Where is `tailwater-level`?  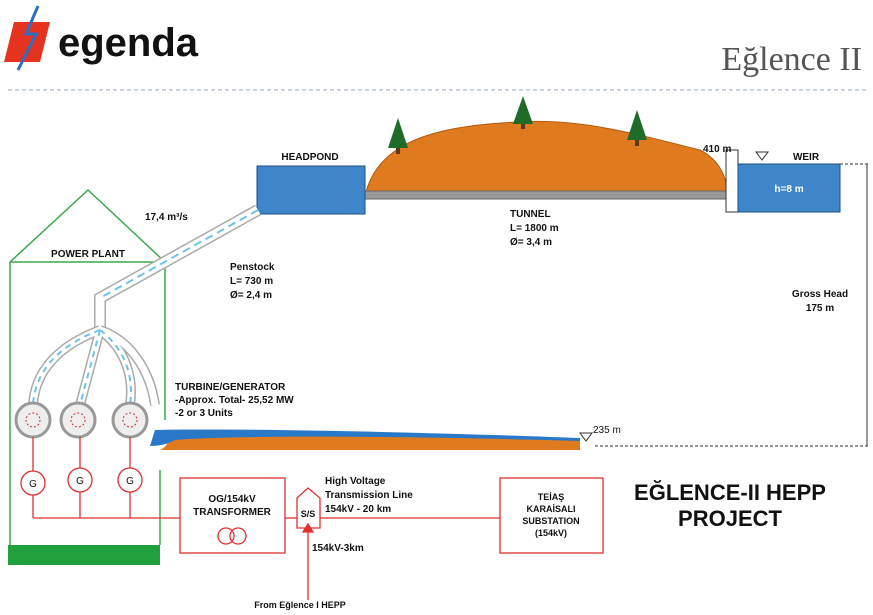 tailwater-level is located at coordinates (586, 437).